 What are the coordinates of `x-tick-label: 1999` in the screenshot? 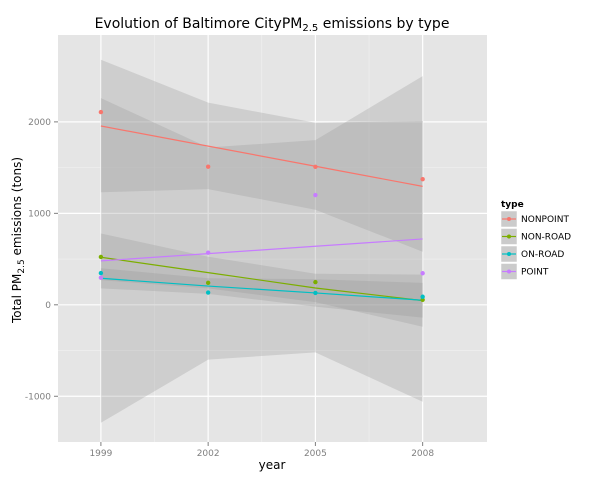 It's located at (100, 454).